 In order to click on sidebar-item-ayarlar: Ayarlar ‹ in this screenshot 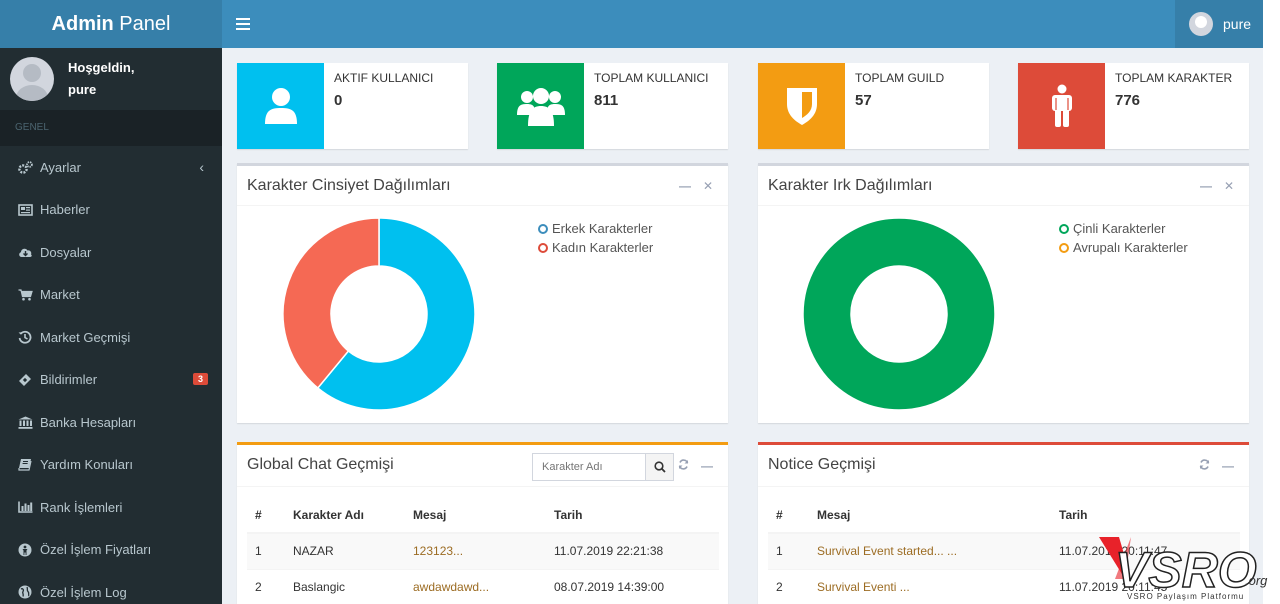, I will do `click(111, 167)`.